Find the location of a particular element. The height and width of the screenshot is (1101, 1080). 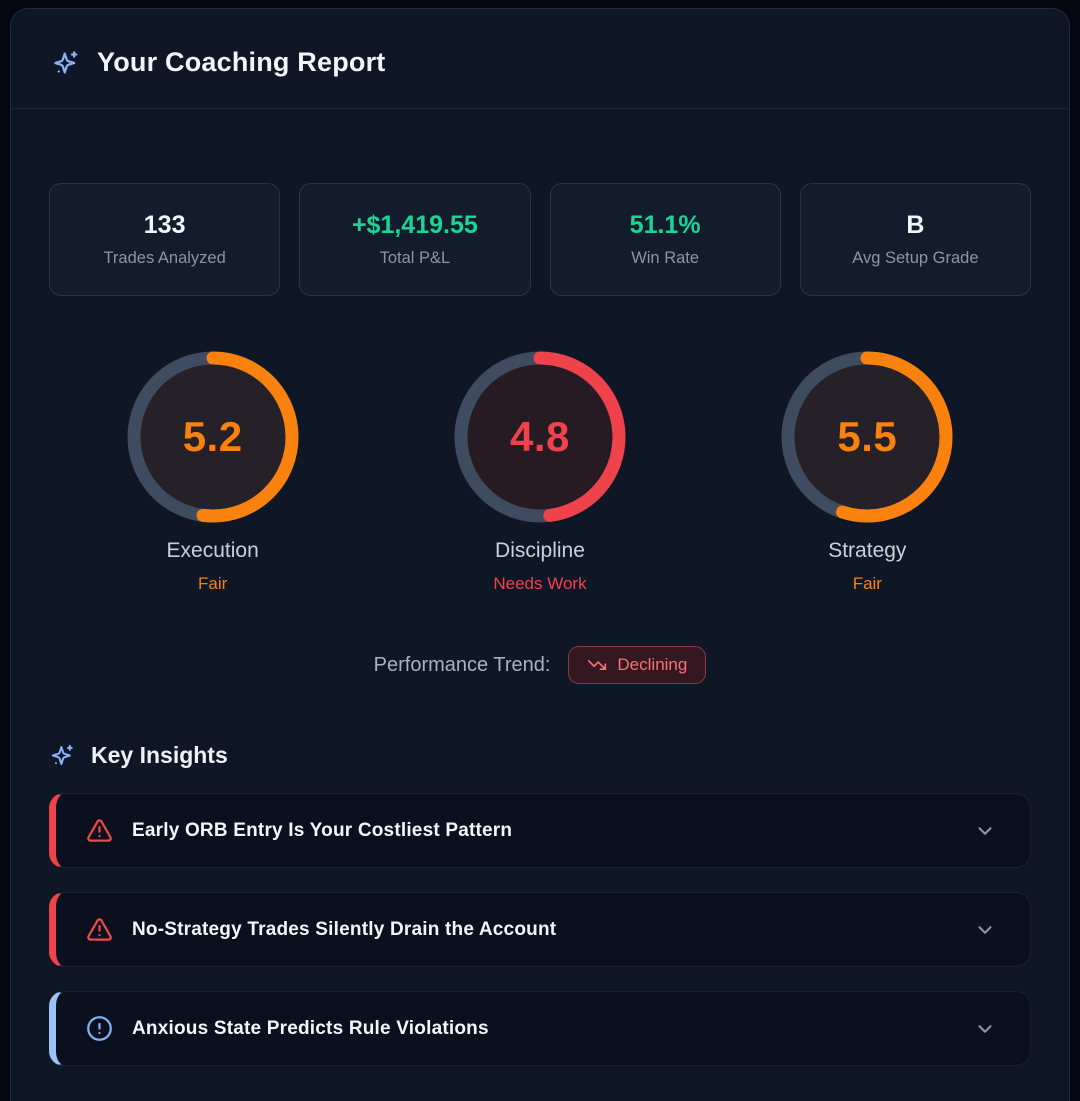

stat-label: Avg Setup Grade is located at coordinates (915, 258).